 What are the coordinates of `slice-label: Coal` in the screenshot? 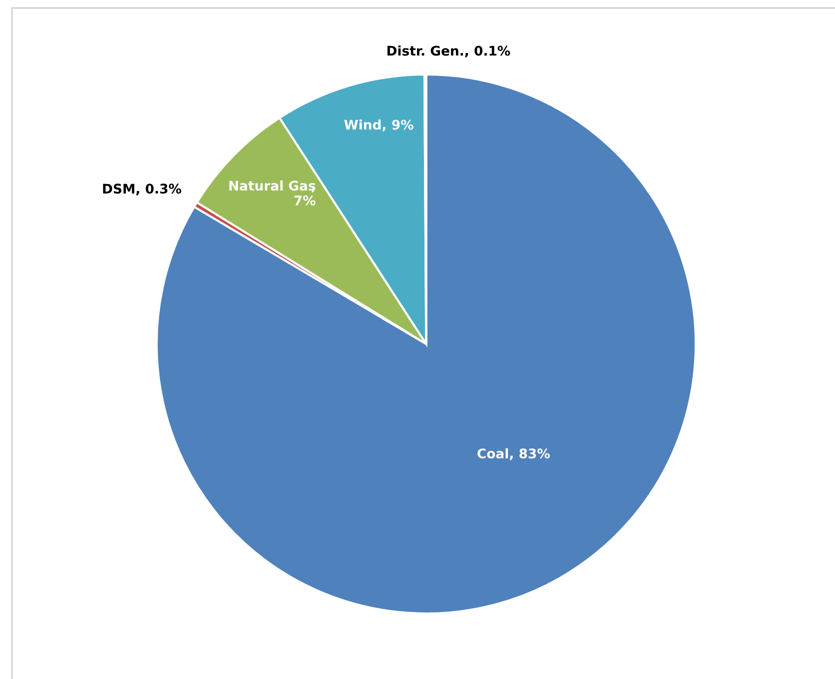 It's located at (493, 453).